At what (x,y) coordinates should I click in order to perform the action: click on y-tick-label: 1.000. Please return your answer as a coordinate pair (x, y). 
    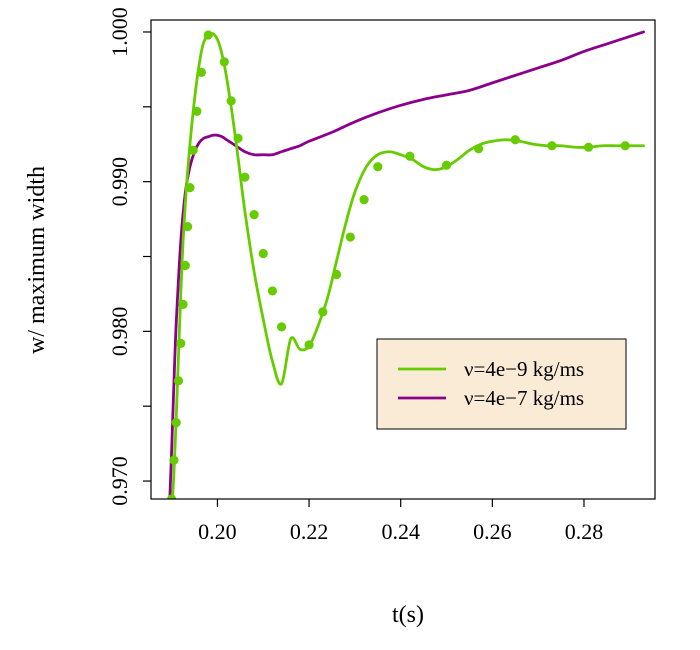
    Looking at the image, I should click on (119, 32).